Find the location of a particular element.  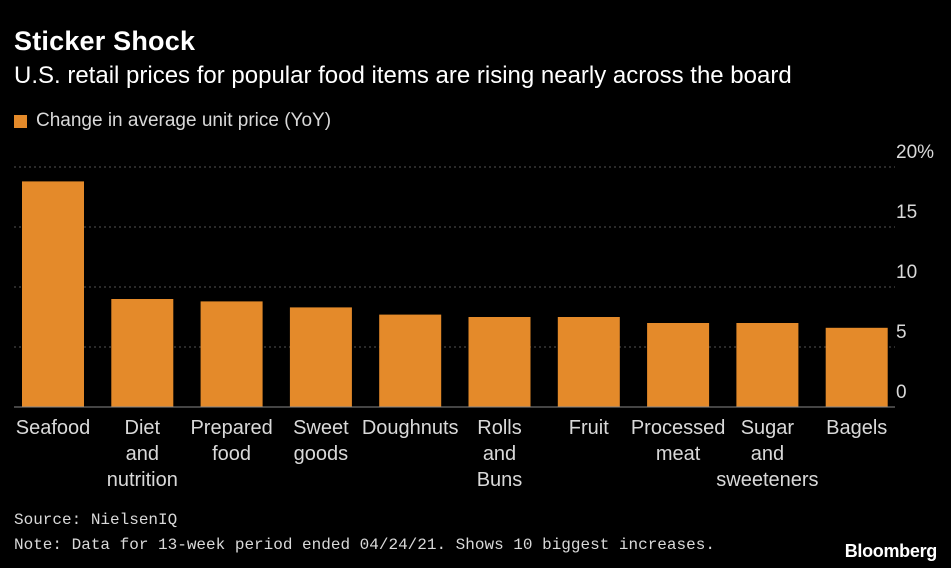

x-category-label: Sweet goods is located at coordinates (321, 441).